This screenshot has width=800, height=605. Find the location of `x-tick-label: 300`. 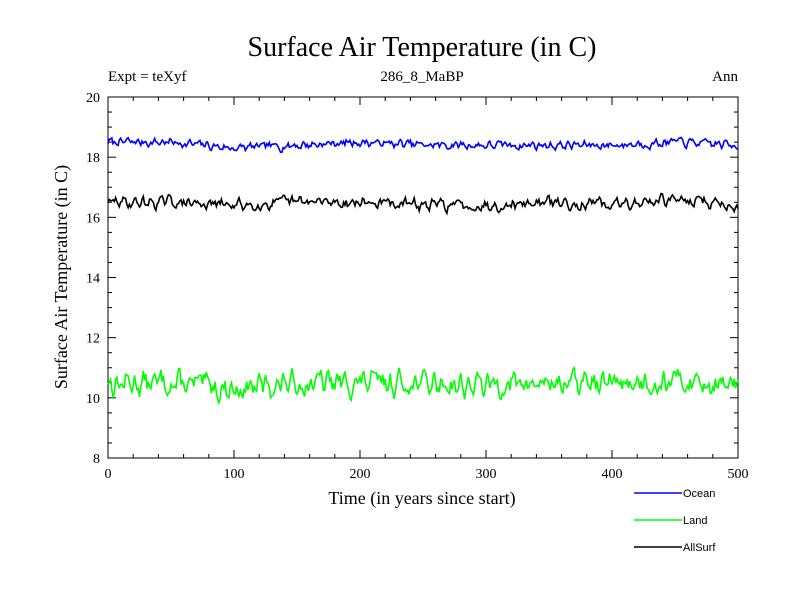

x-tick-label: 300 is located at coordinates (486, 474).